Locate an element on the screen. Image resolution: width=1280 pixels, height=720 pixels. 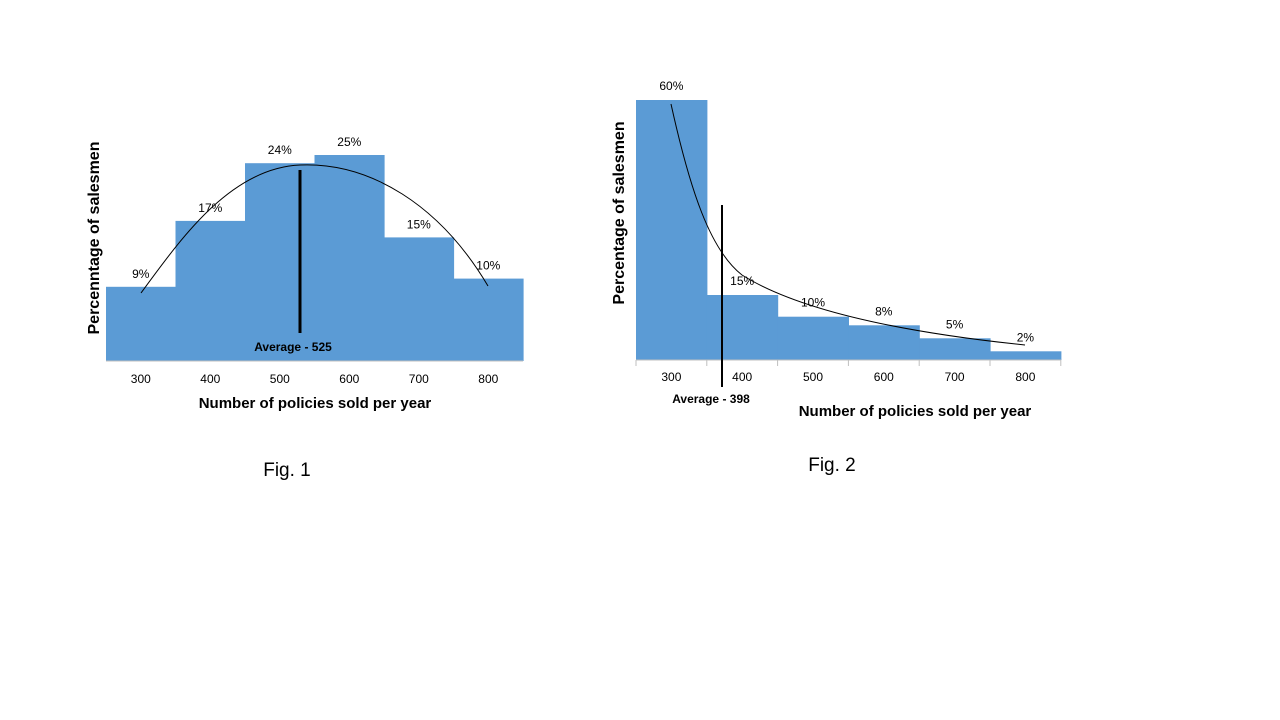
data-label-600: 8% is located at coordinates (884, 311).